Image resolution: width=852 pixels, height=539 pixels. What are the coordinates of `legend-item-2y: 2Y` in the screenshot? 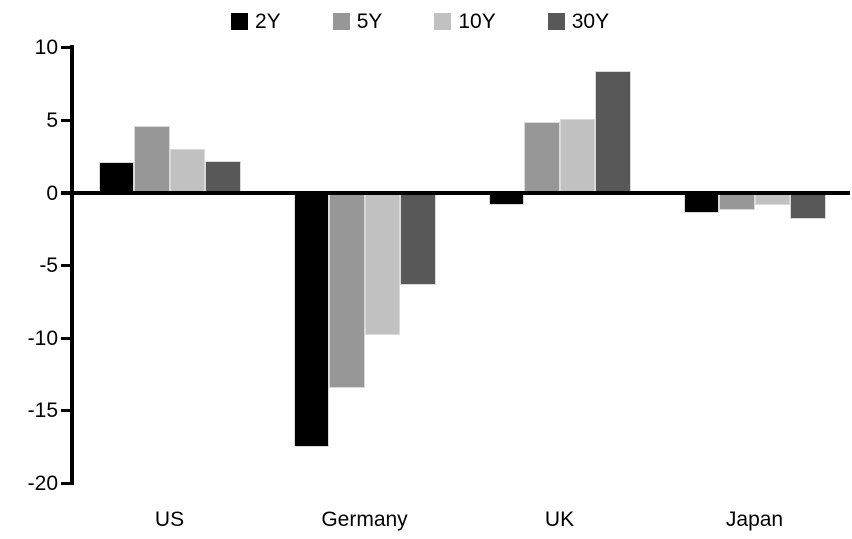 It's located at (256, 21).